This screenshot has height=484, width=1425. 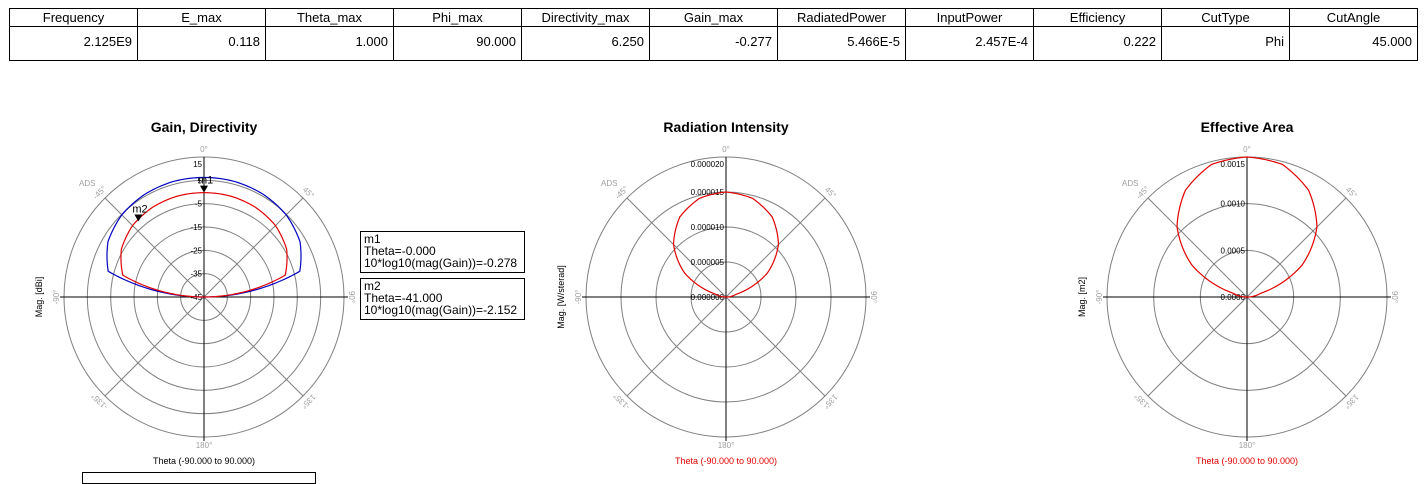 What do you see at coordinates (204, 445) in the screenshot?
I see `chart1-angle-label: 180°` at bounding box center [204, 445].